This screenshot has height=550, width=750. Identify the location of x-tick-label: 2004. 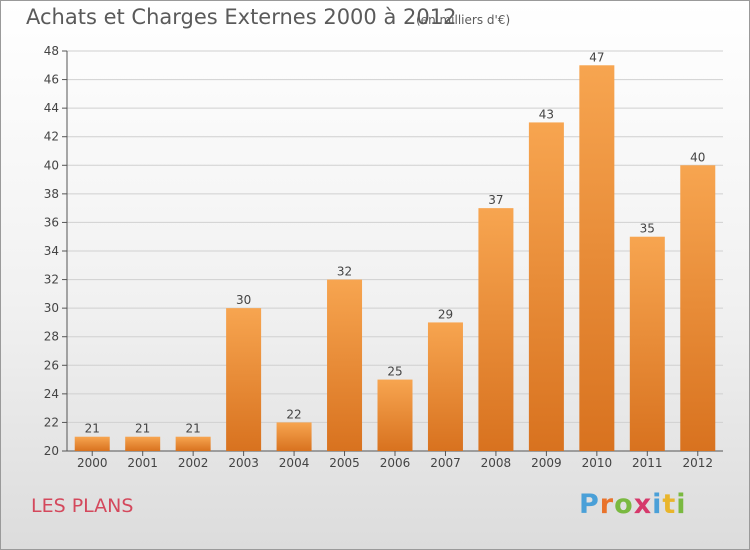
(294, 463).